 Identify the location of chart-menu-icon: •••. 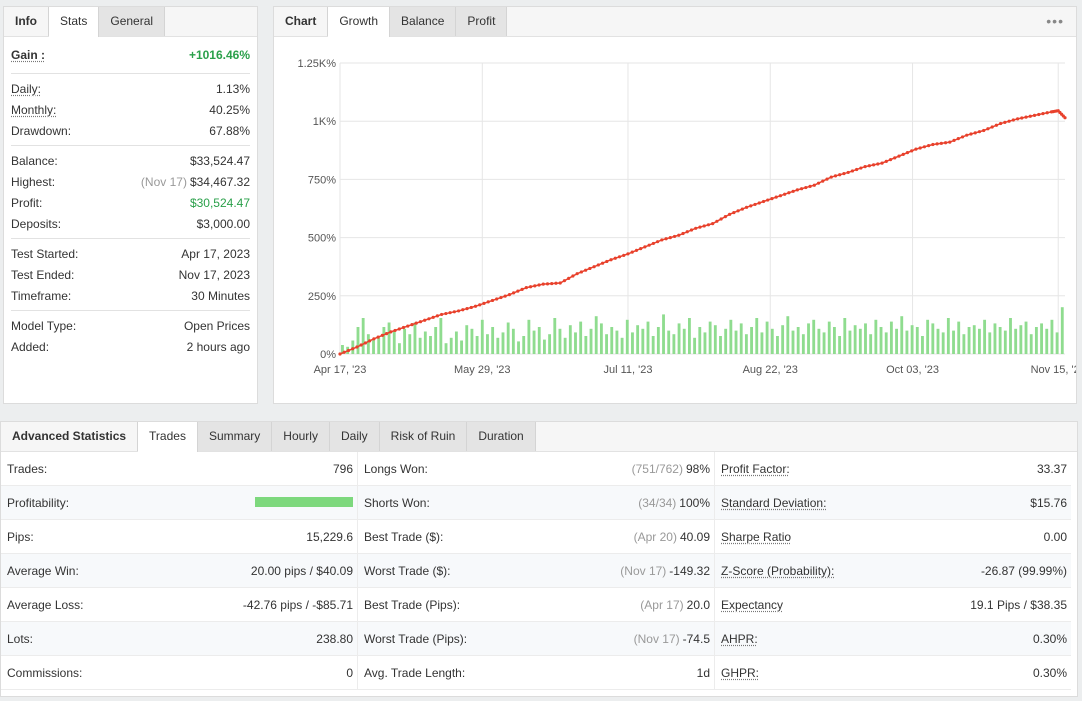
(1055, 21).